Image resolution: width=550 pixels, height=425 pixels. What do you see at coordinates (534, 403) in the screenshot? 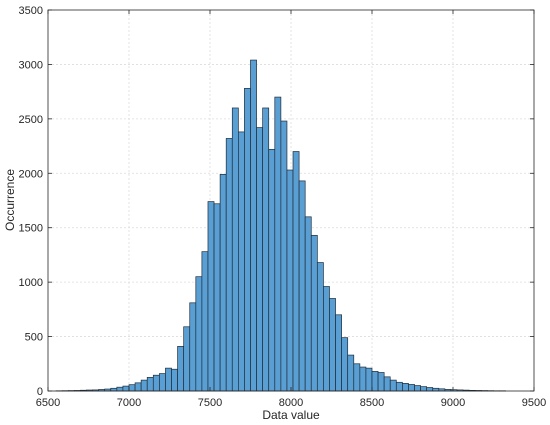
I see `x-tick-label: 9500` at bounding box center [534, 403].